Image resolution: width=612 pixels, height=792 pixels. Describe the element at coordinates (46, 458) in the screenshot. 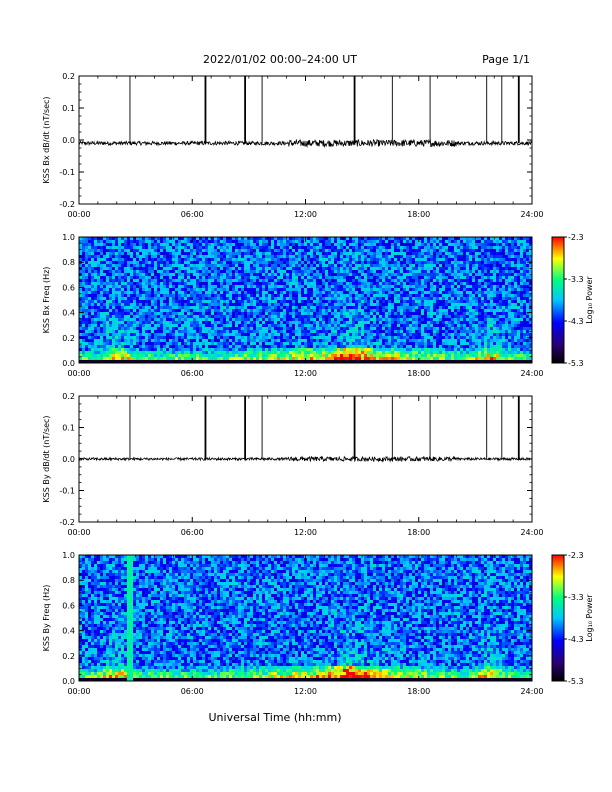

I see `y-axis-label: KSS By dB/dt (nT/sec)` at that location.